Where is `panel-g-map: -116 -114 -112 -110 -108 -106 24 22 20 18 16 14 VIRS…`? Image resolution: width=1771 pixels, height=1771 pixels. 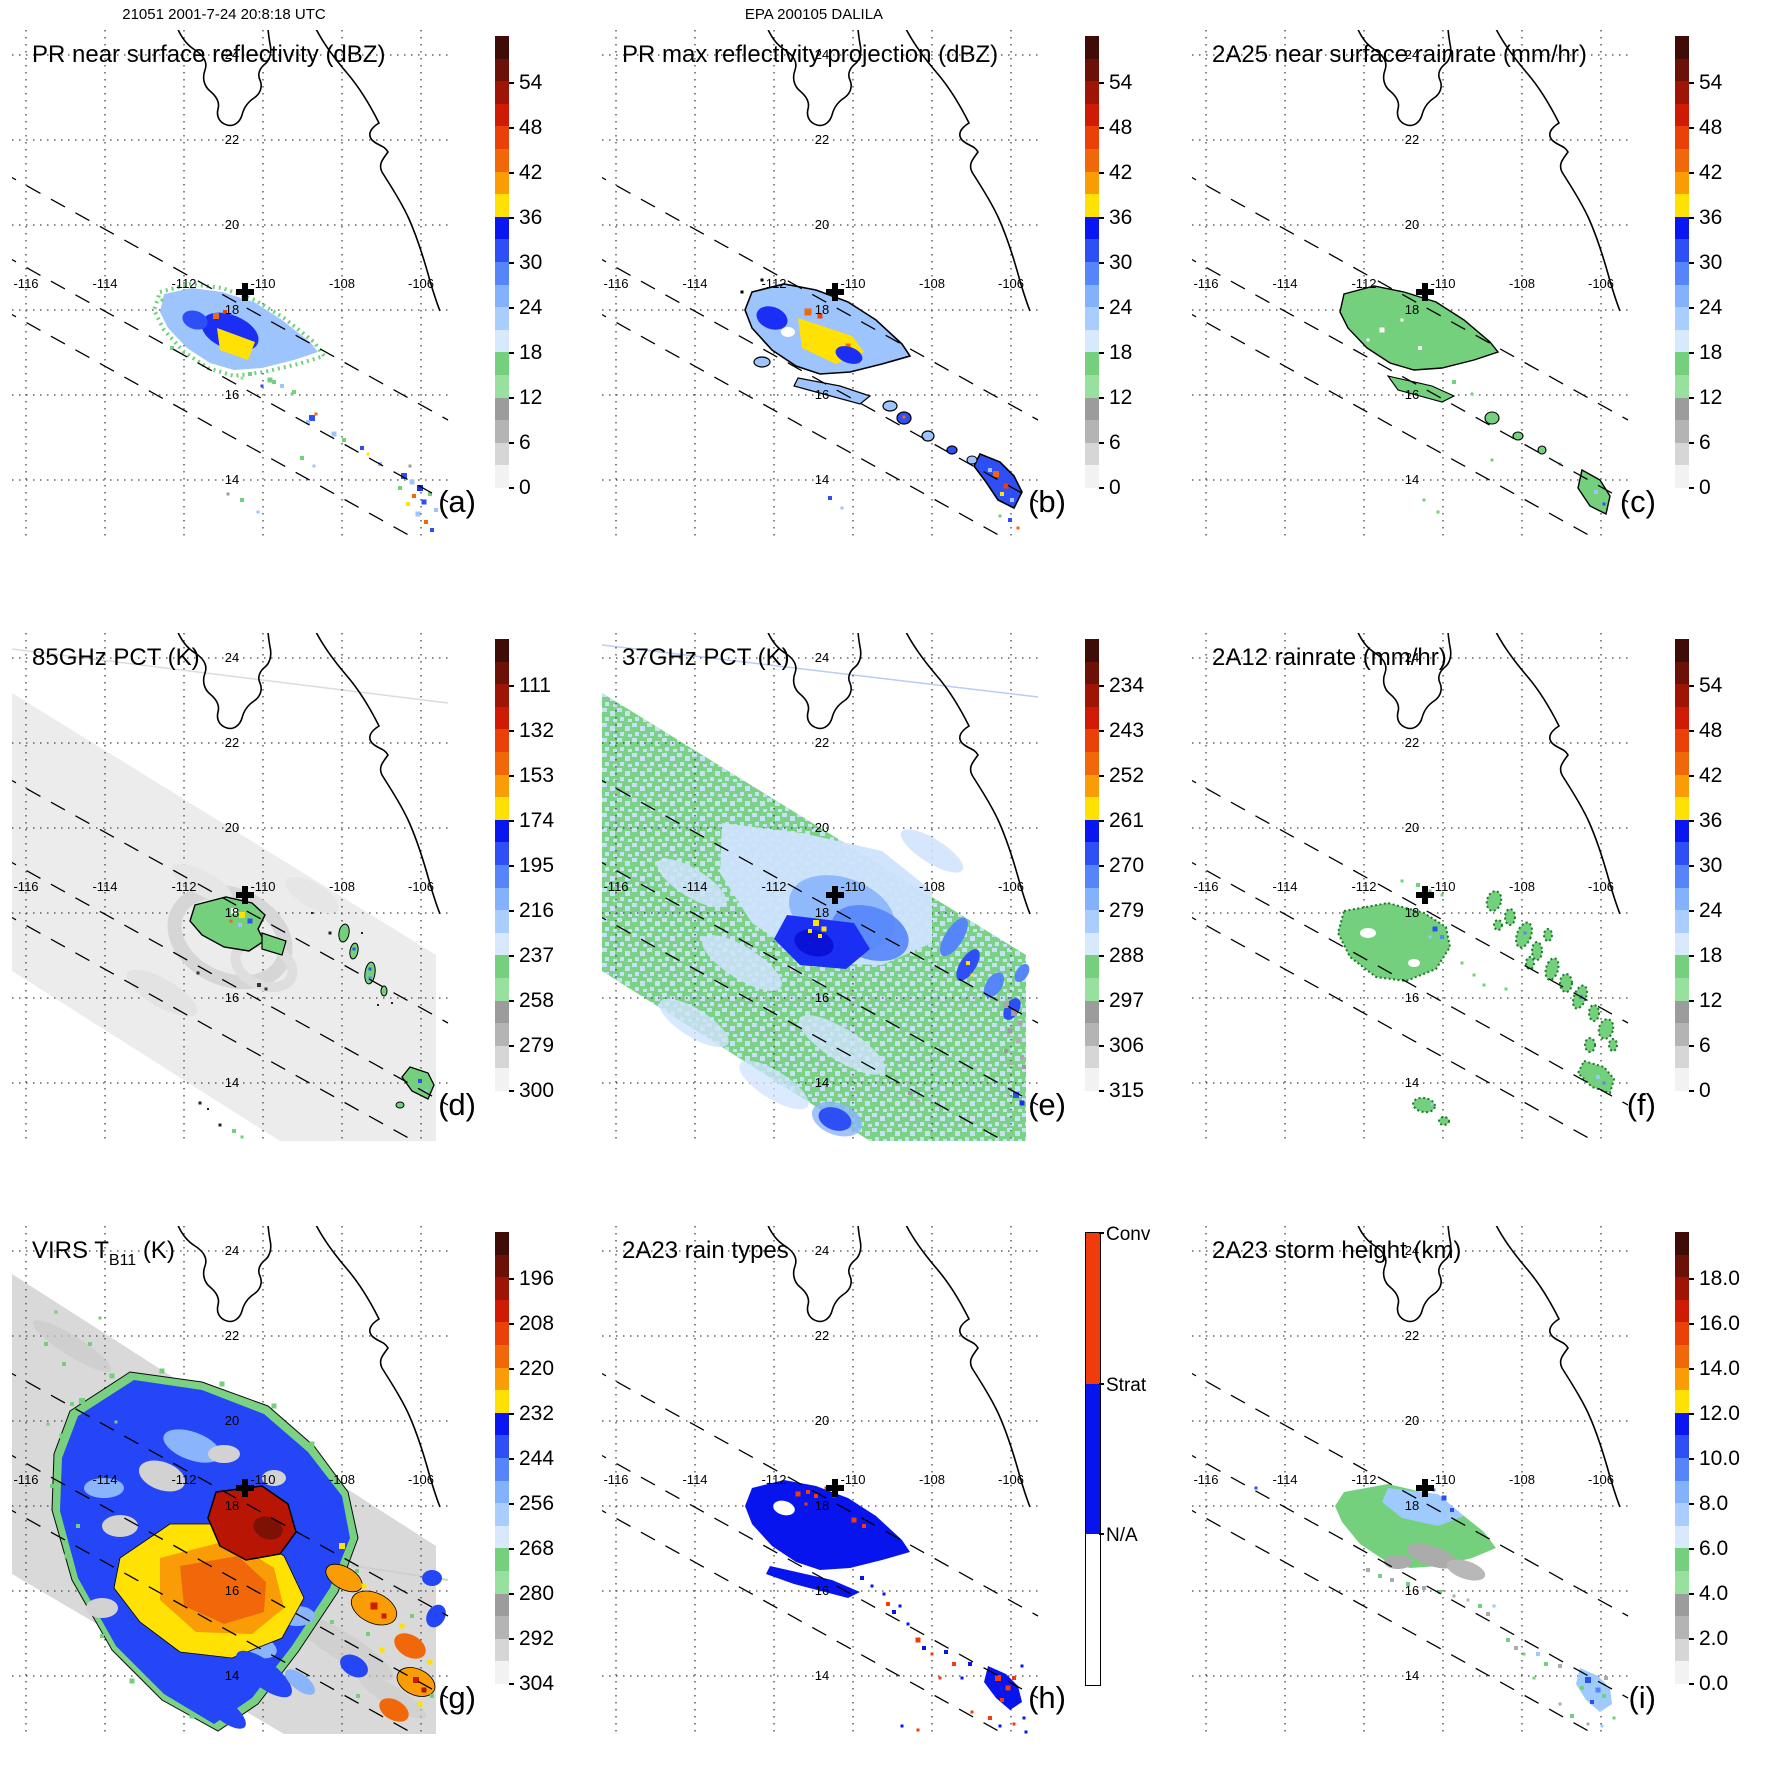 panel-g-map: -116 -114 -112 -110 -108 -106 24 22 20 18 16 14 VIRS… is located at coordinates (244, 1480).